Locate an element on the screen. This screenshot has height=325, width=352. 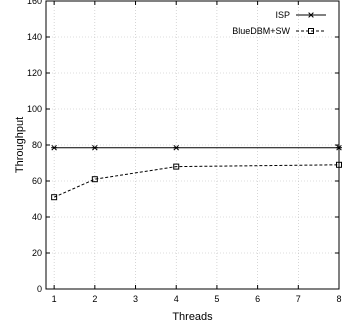
x-tick-label: 6 is located at coordinates (257, 299).